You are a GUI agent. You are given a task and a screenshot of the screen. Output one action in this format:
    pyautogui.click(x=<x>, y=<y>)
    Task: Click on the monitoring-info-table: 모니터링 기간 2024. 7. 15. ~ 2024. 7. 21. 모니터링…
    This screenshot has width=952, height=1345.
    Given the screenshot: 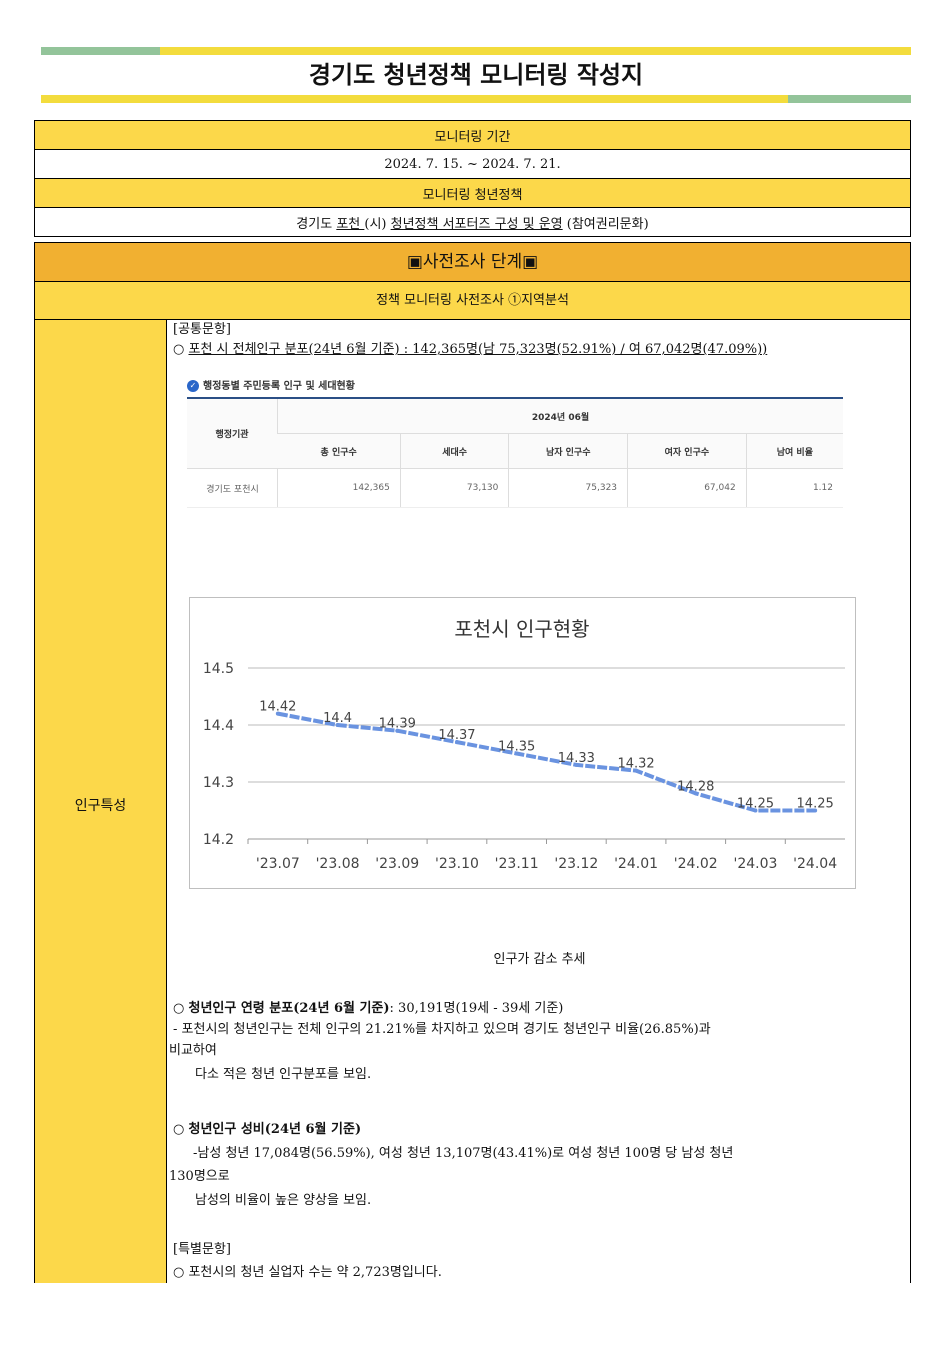 What is the action you would take?
    pyautogui.click(x=472, y=178)
    